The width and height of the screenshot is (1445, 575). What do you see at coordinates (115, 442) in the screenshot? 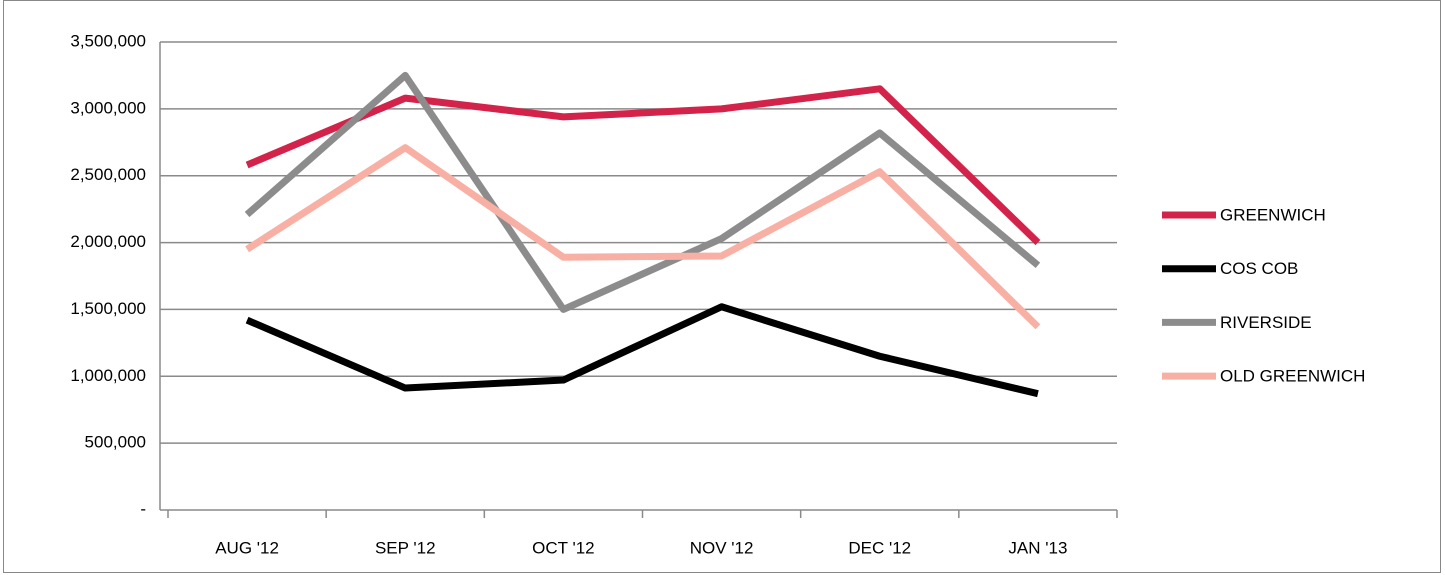
I see `y-tick-label: 500,000` at bounding box center [115, 442].